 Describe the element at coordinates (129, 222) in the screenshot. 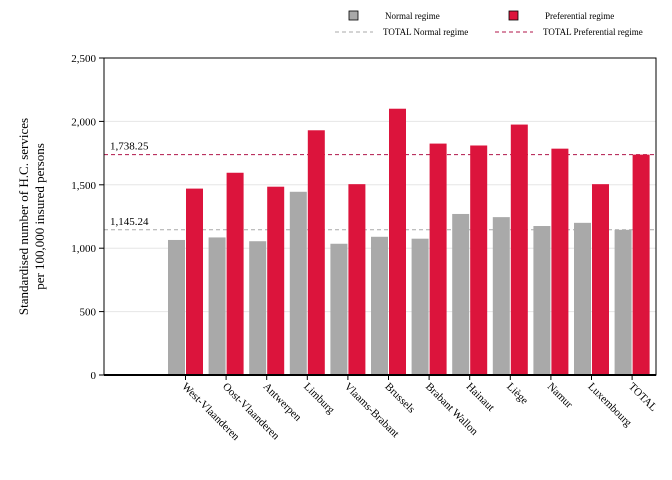

I see `reference-line-label: 1,145.24` at that location.